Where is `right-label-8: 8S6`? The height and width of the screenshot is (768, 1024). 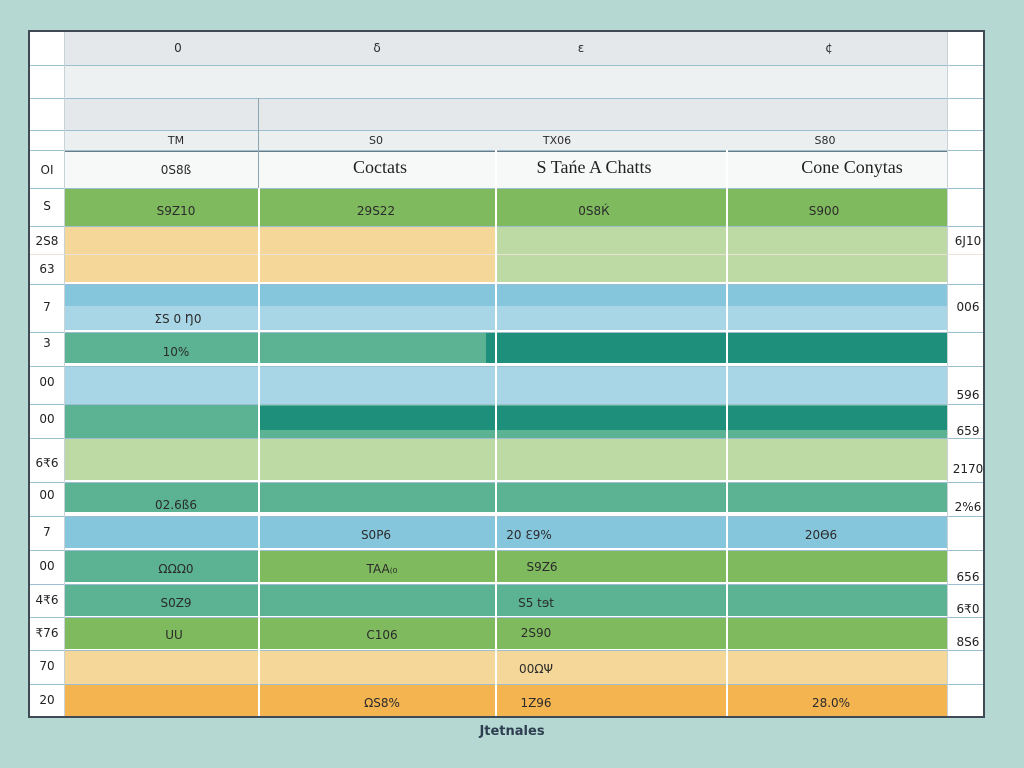 right-label-8: 8S6 is located at coordinates (968, 642).